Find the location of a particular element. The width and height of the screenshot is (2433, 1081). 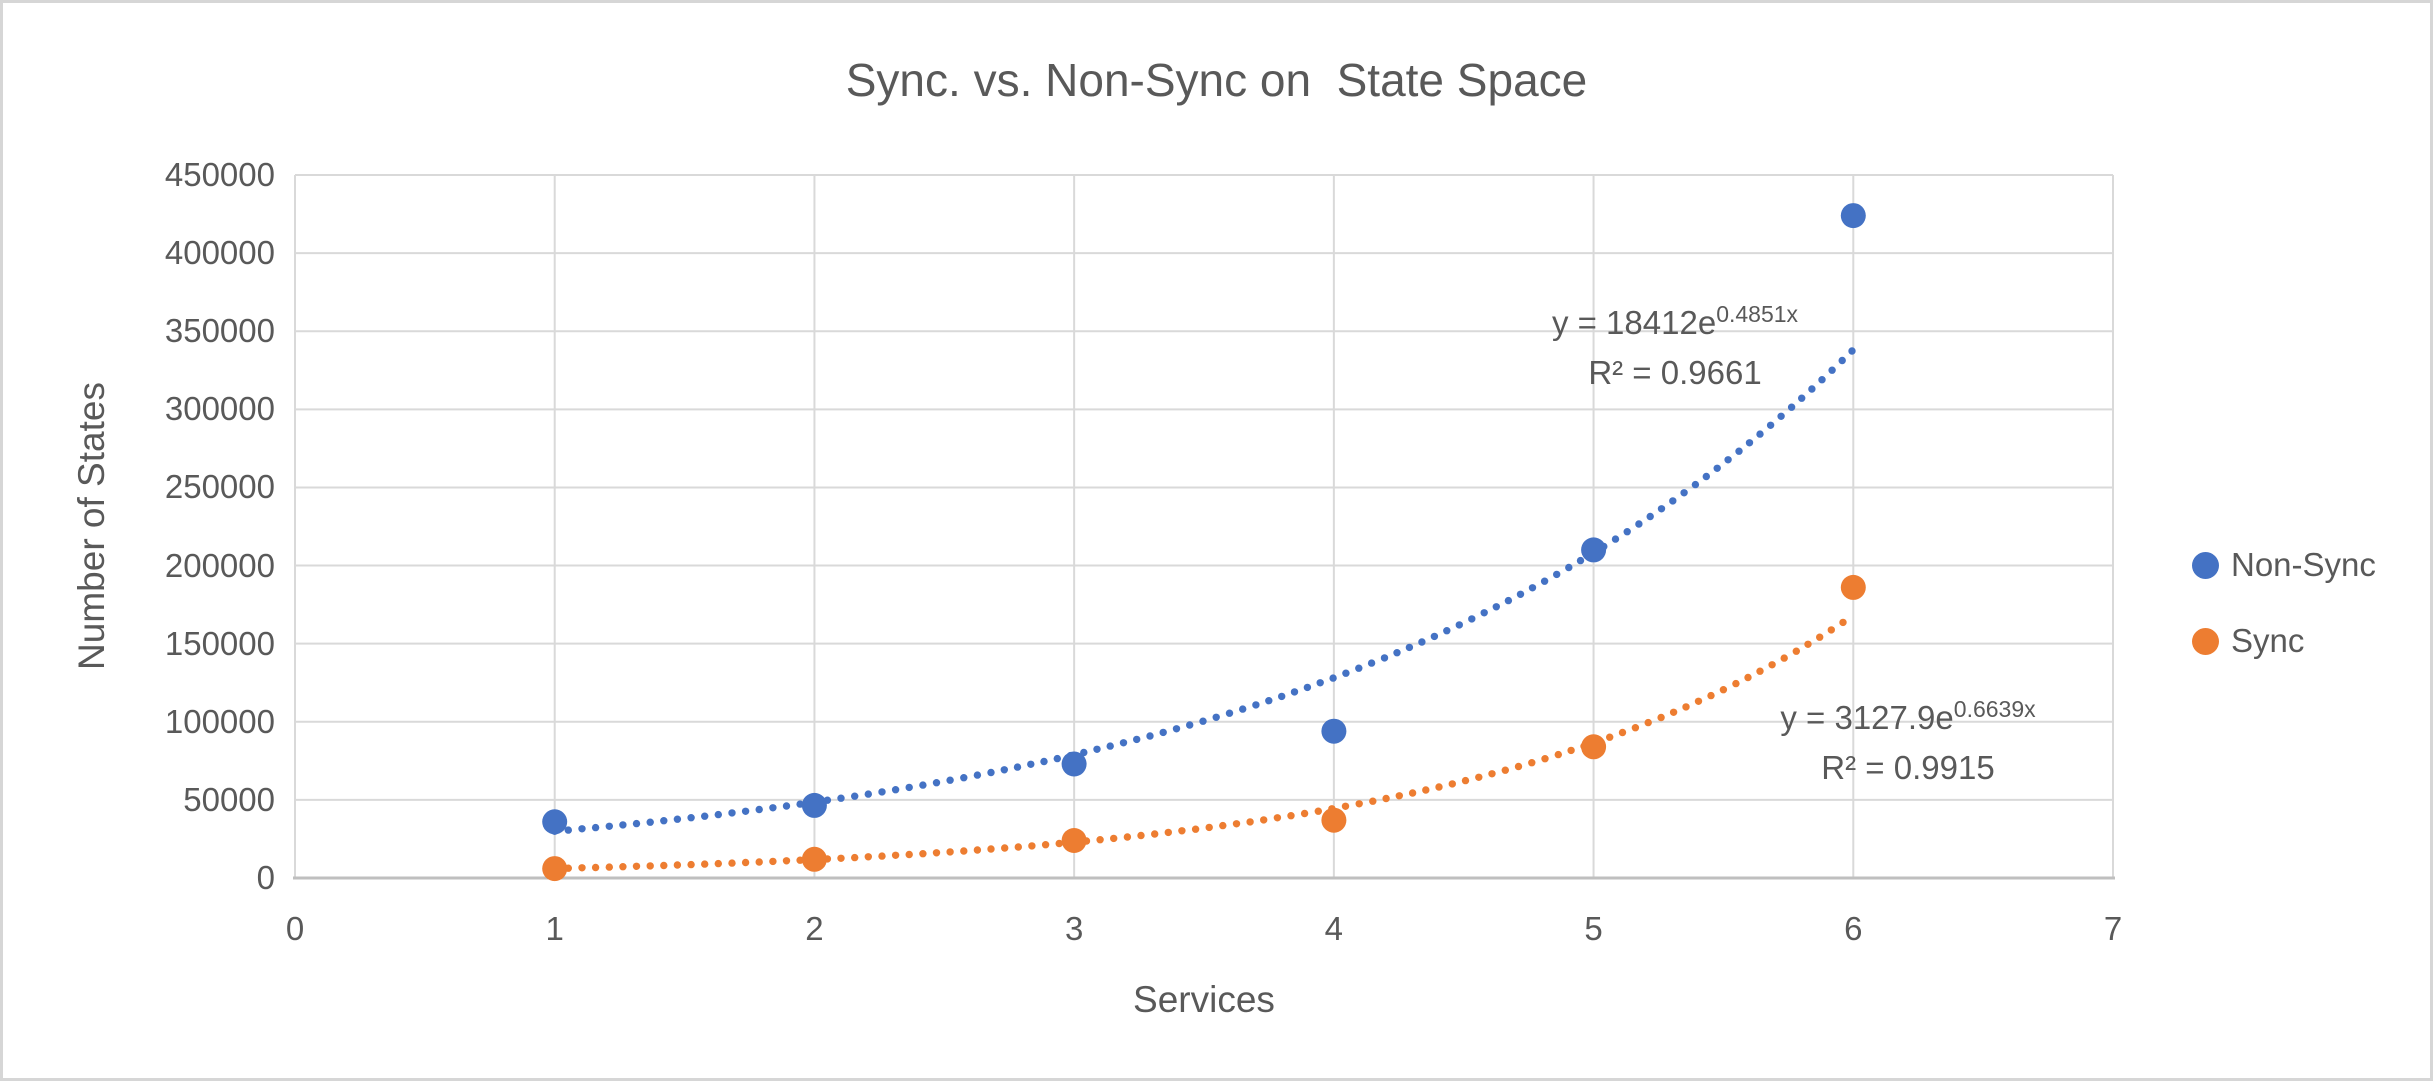

trendline-equation-non-sync: y = 18412e0.4851x R² = 0.9661 is located at coordinates (1675, 348).